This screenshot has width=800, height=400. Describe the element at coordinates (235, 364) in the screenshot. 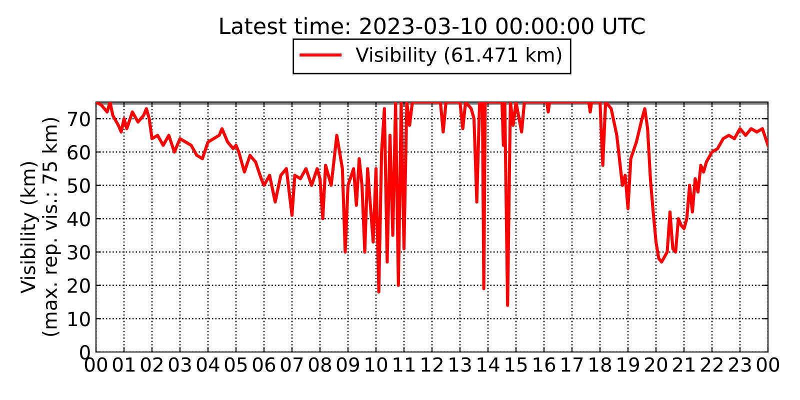

I see `x-tick-label: 05` at that location.